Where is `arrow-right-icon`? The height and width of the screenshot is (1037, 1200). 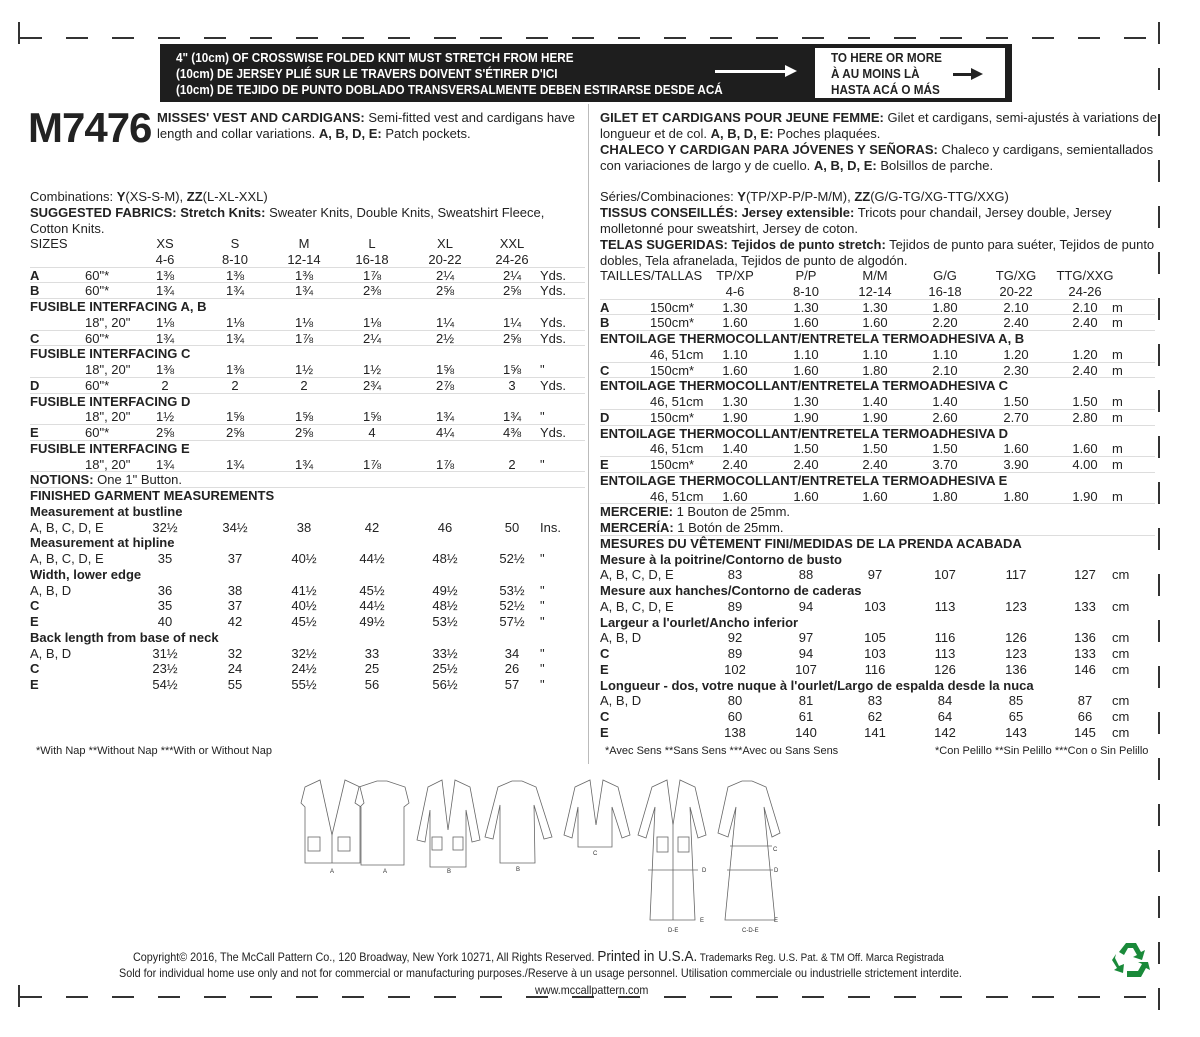
arrow-right-icon is located at coordinates (756, 71).